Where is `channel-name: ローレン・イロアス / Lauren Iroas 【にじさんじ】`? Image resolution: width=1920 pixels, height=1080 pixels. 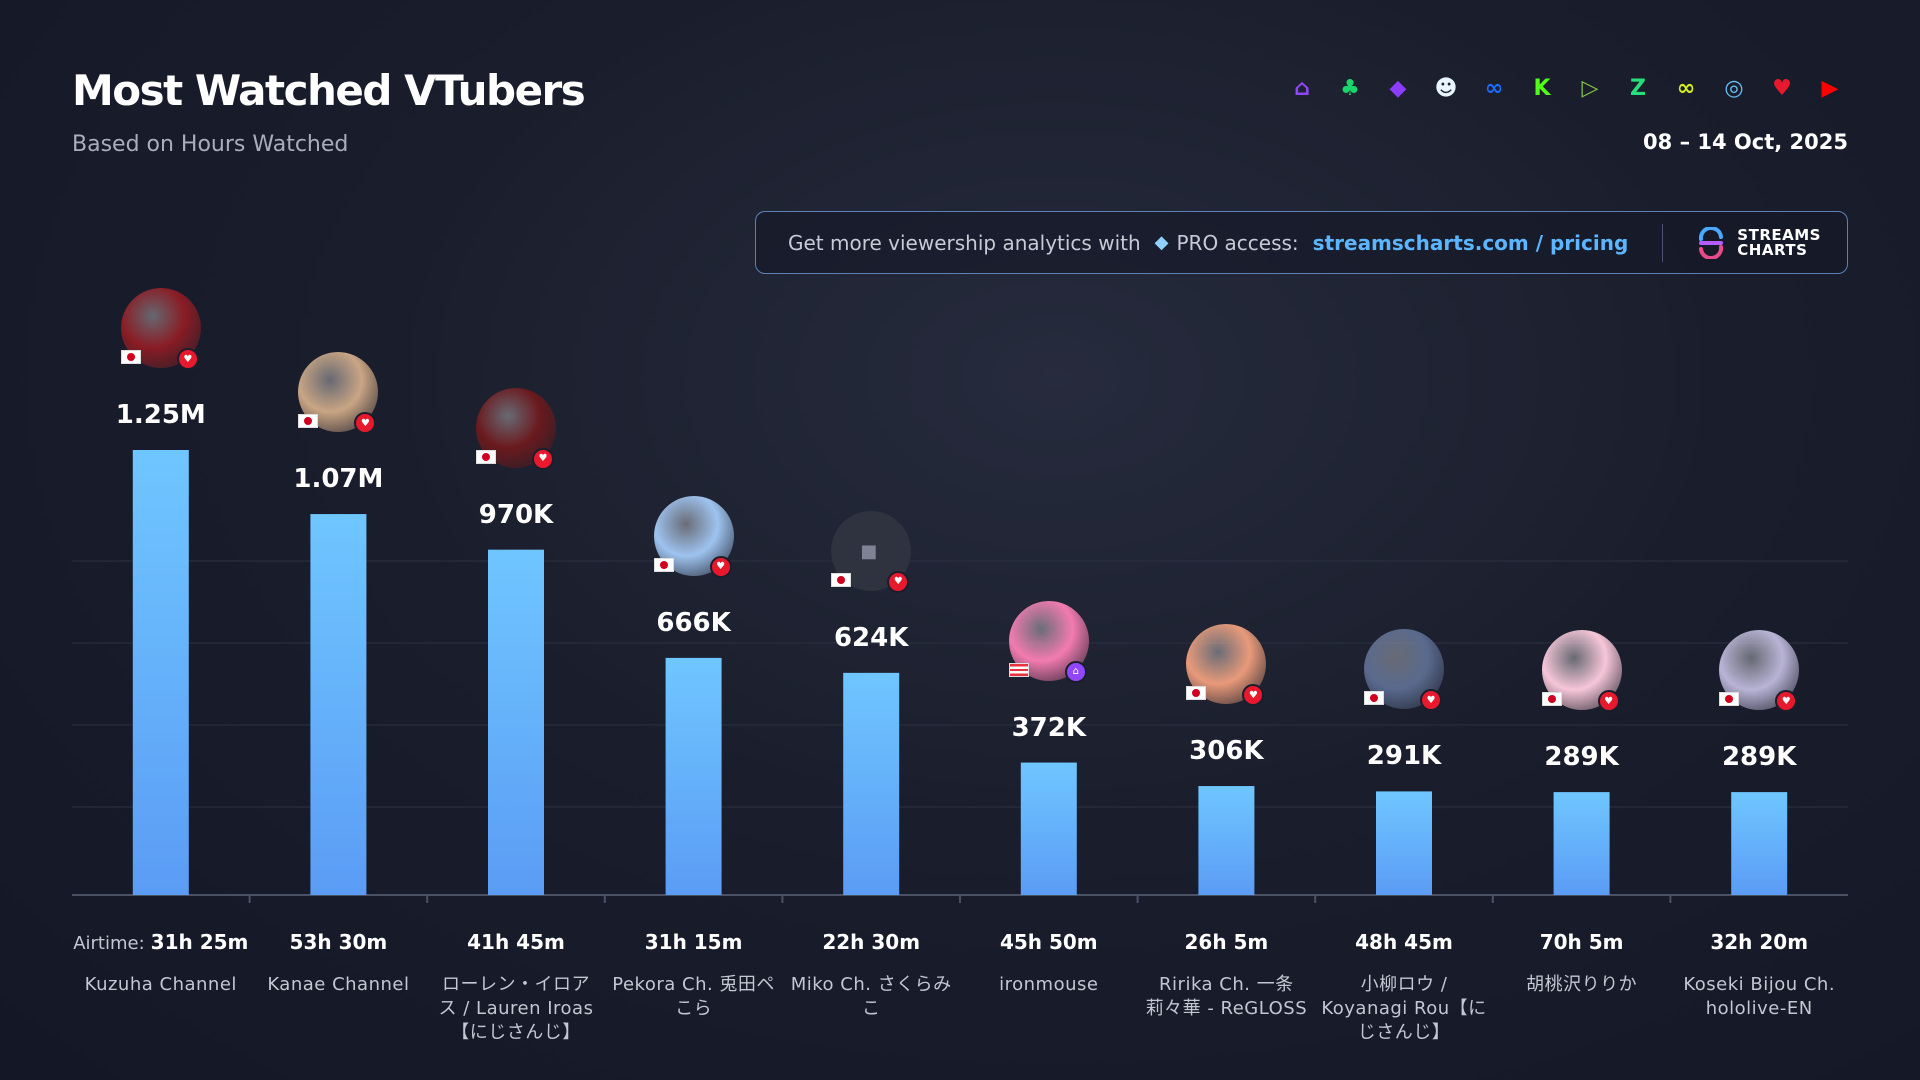 channel-name: ローレン・イロアス / Lauren Iroas 【にじさんじ】 is located at coordinates (516, 1008).